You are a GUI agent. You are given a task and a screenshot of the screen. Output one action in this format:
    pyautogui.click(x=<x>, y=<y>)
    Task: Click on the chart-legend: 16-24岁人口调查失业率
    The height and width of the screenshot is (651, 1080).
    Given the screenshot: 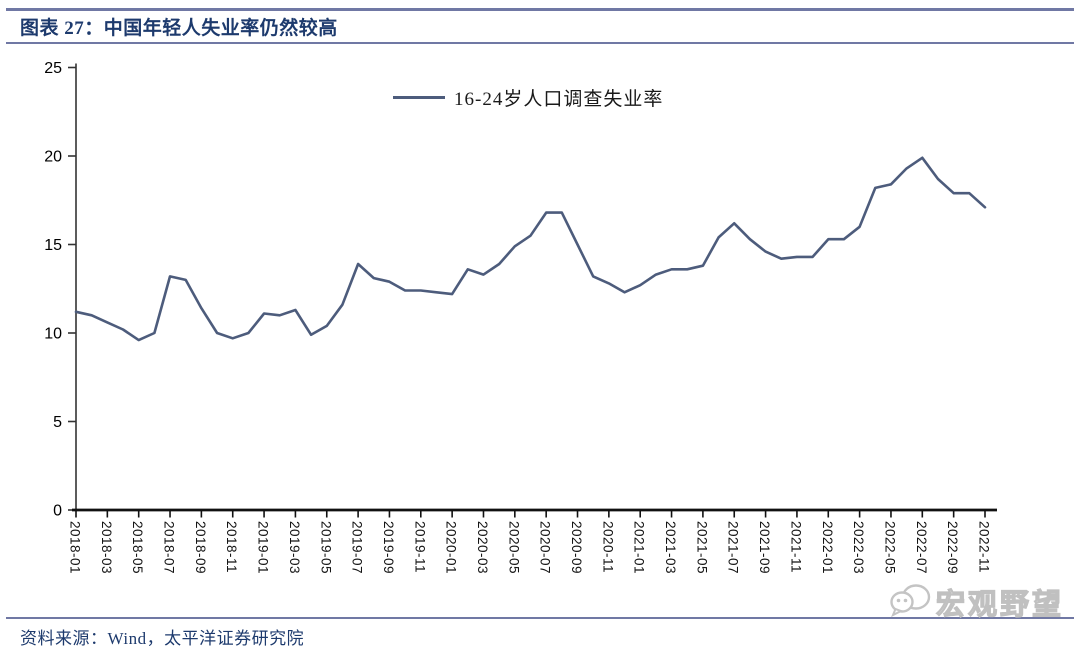 What is the action you would take?
    pyautogui.click(x=528, y=97)
    